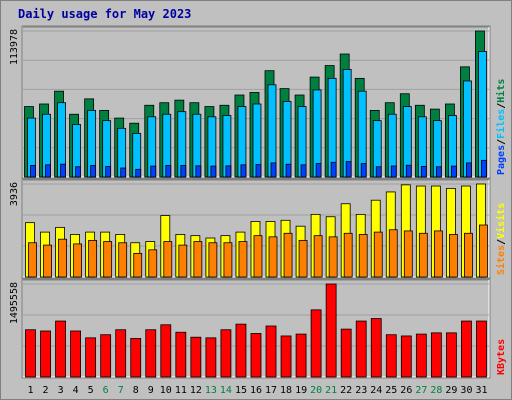 The height and width of the screenshot is (400, 512). Describe the element at coordinates (196, 390) in the screenshot. I see `x-tick-label-12: 12` at that location.